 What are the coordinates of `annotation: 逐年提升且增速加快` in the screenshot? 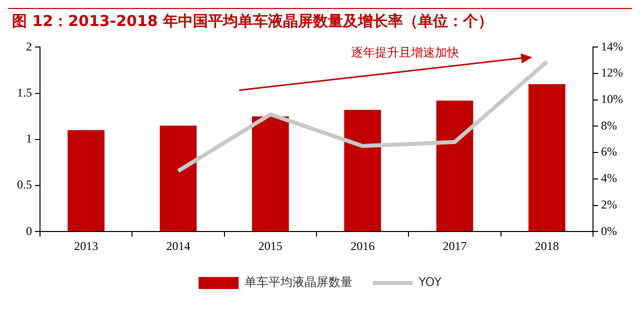 It's located at (404, 52).